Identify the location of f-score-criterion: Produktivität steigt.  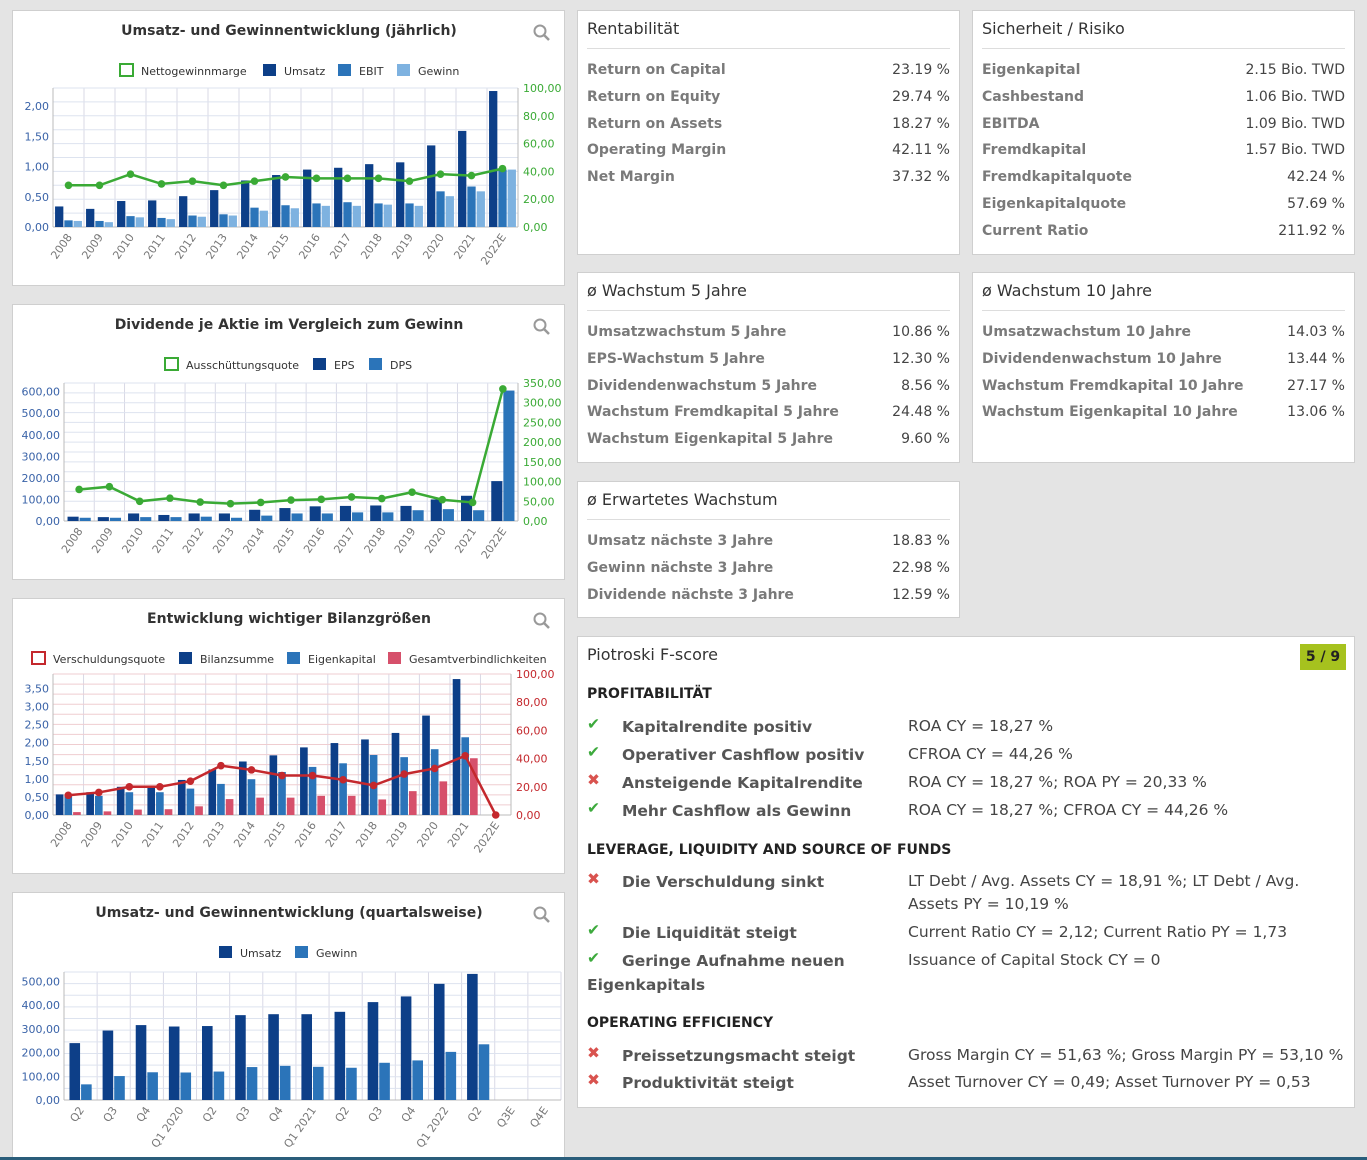
(708, 1083).